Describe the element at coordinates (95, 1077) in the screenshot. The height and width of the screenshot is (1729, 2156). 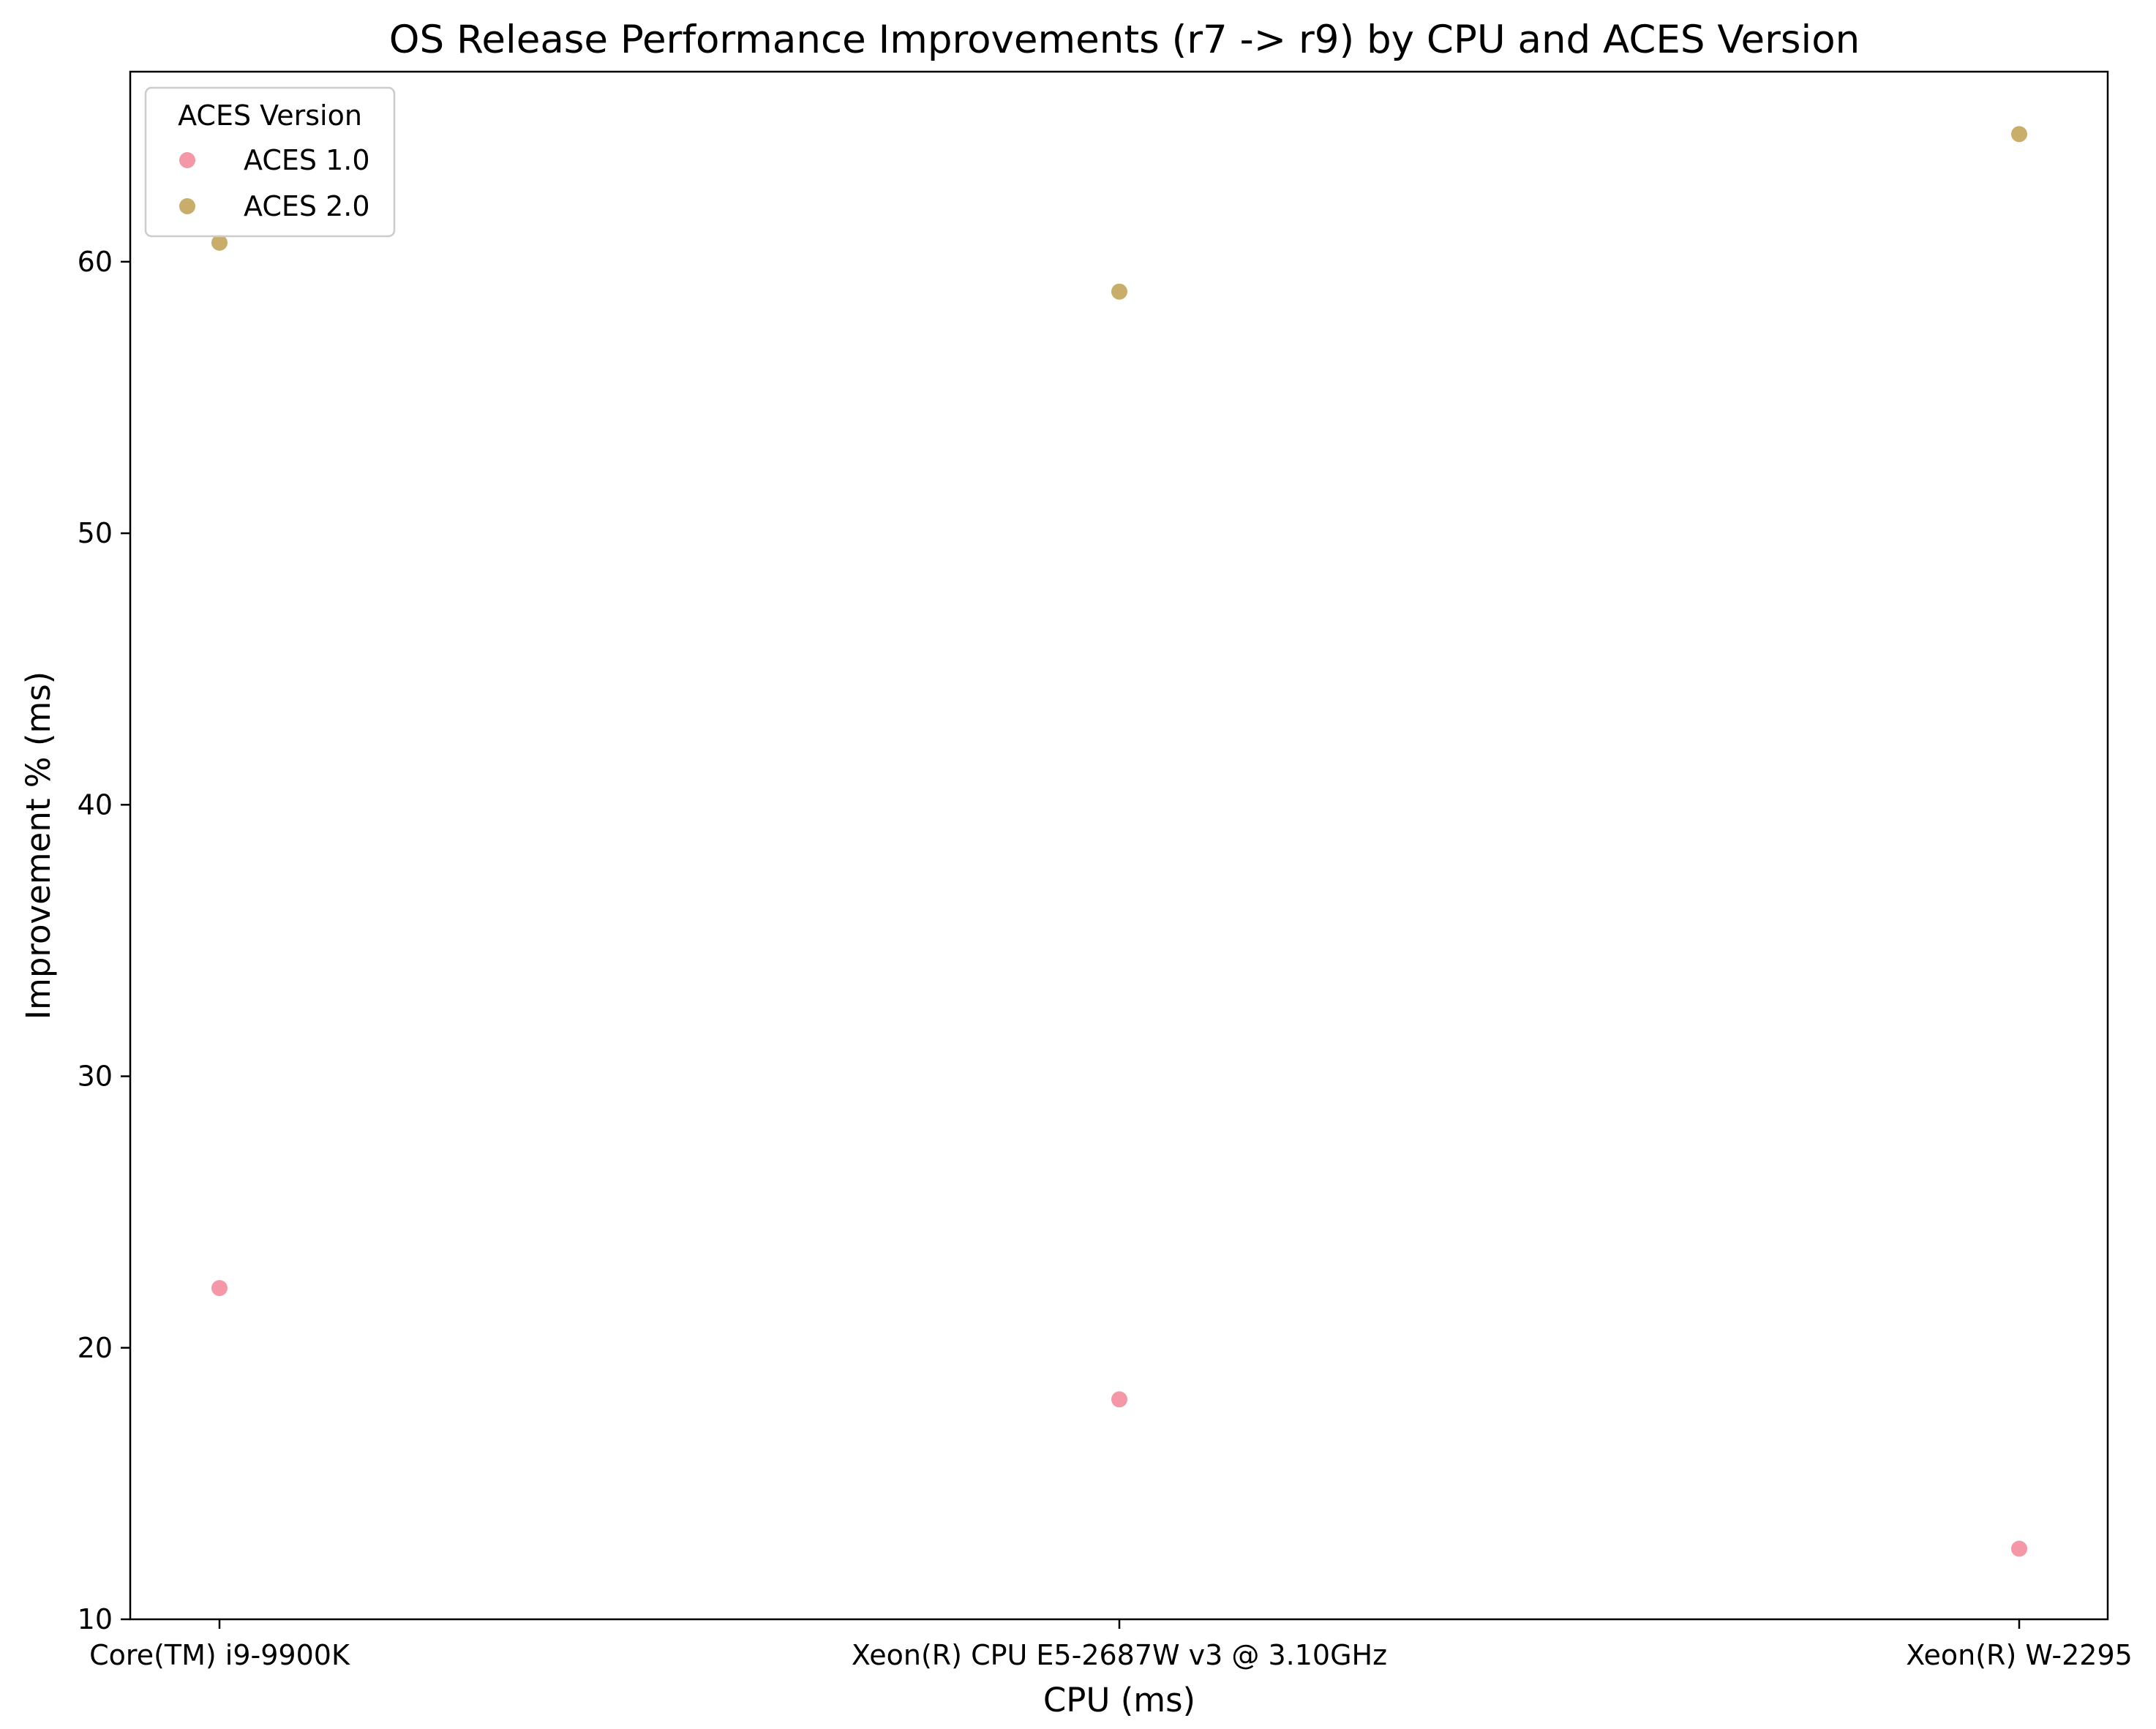
I see `y-tick-label: 30` at that location.